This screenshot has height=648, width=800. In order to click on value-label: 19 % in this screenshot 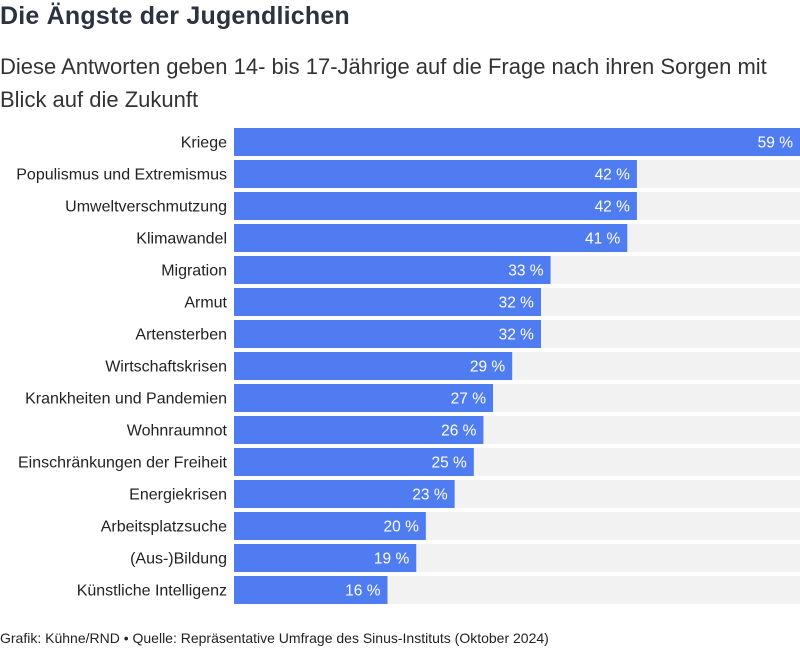, I will do `click(392, 559)`.